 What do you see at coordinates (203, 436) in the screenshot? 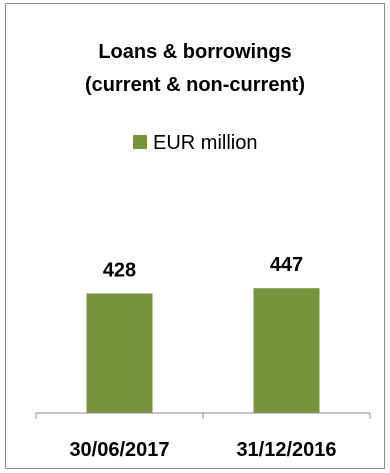
I see `x-axis: 30/06/2017 31/12/2016` at bounding box center [203, 436].